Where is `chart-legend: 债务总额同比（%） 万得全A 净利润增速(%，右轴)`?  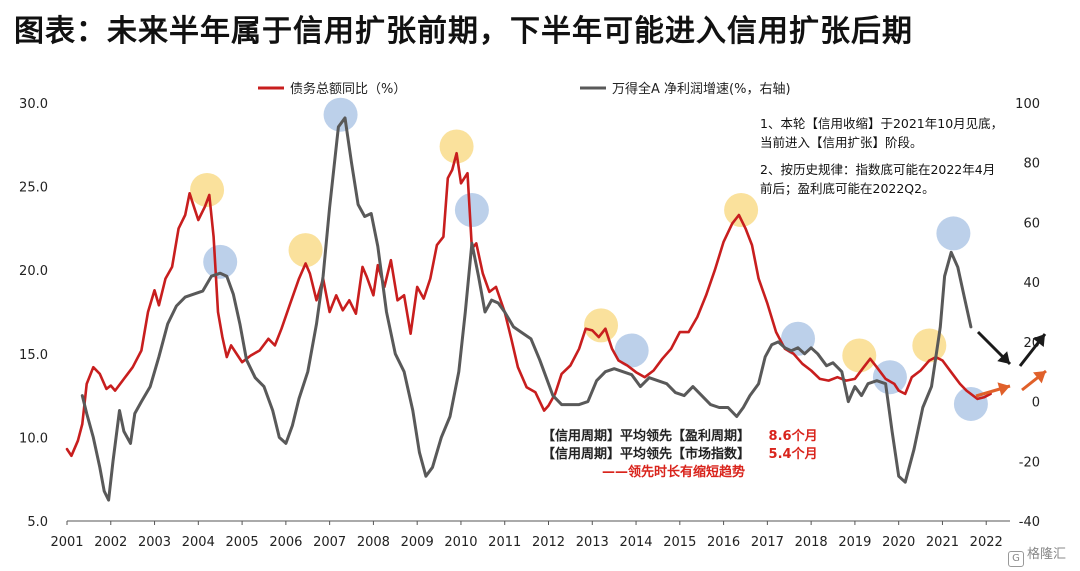
chart-legend: 债务总额同比（%） 万得全A 净利润增速(%，右轴) is located at coordinates (524, 89).